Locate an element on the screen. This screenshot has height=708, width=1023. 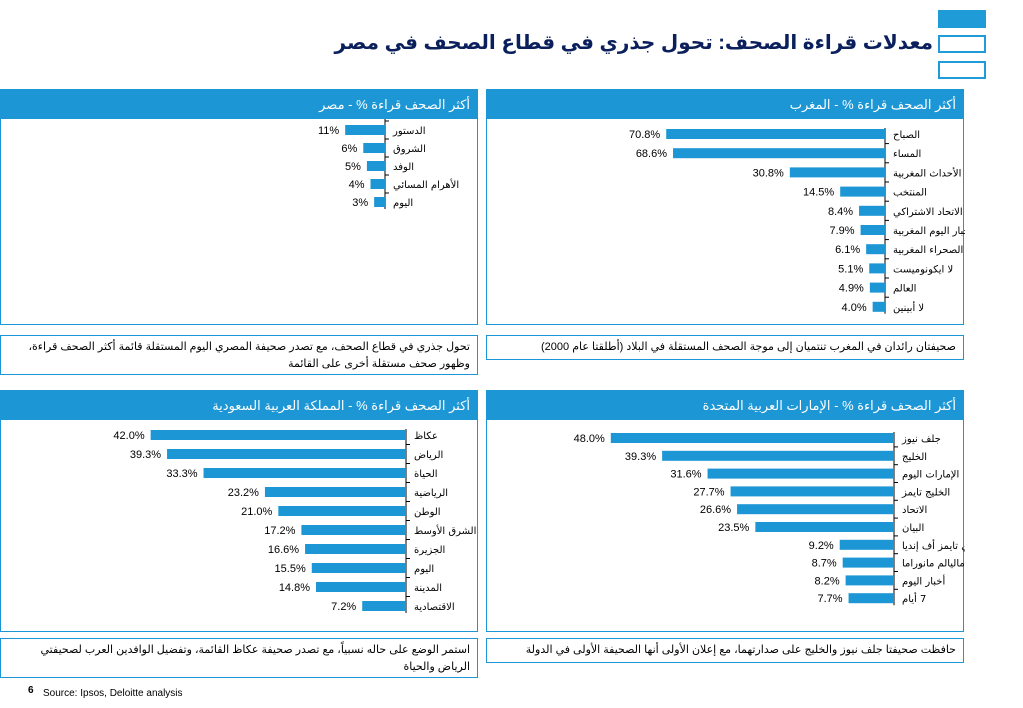
value-label-uae-4: 26.6% is located at coordinates (715, 510).